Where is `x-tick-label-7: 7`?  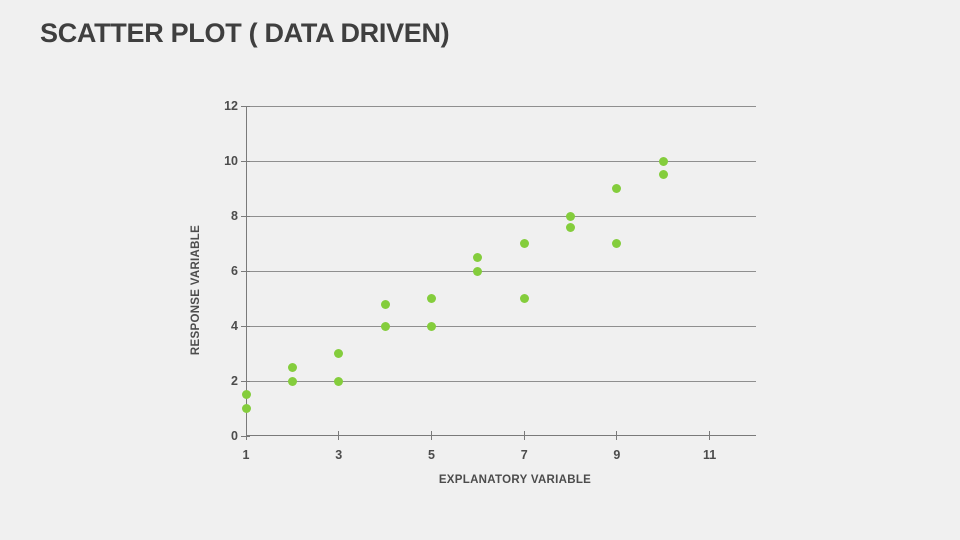 x-tick-label-7: 7 is located at coordinates (524, 455).